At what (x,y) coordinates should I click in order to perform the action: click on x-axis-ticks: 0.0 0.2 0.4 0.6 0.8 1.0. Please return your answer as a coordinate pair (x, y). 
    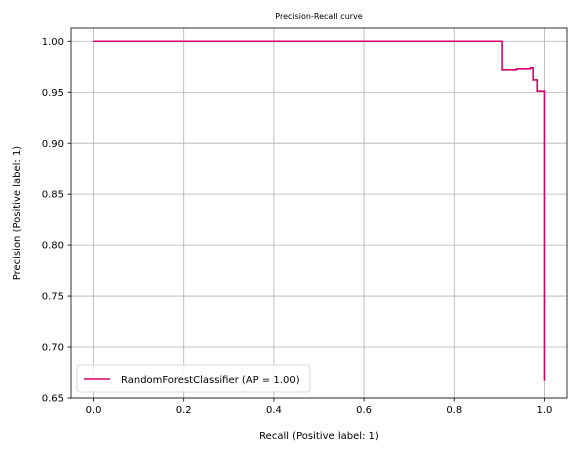
    Looking at the image, I should click on (319, 407).